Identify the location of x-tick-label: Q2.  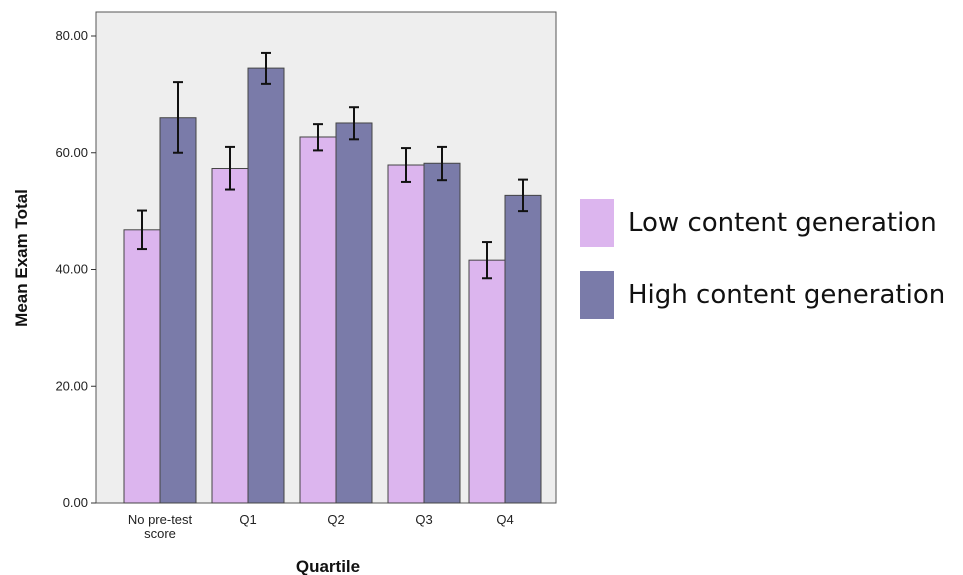
(335, 519).